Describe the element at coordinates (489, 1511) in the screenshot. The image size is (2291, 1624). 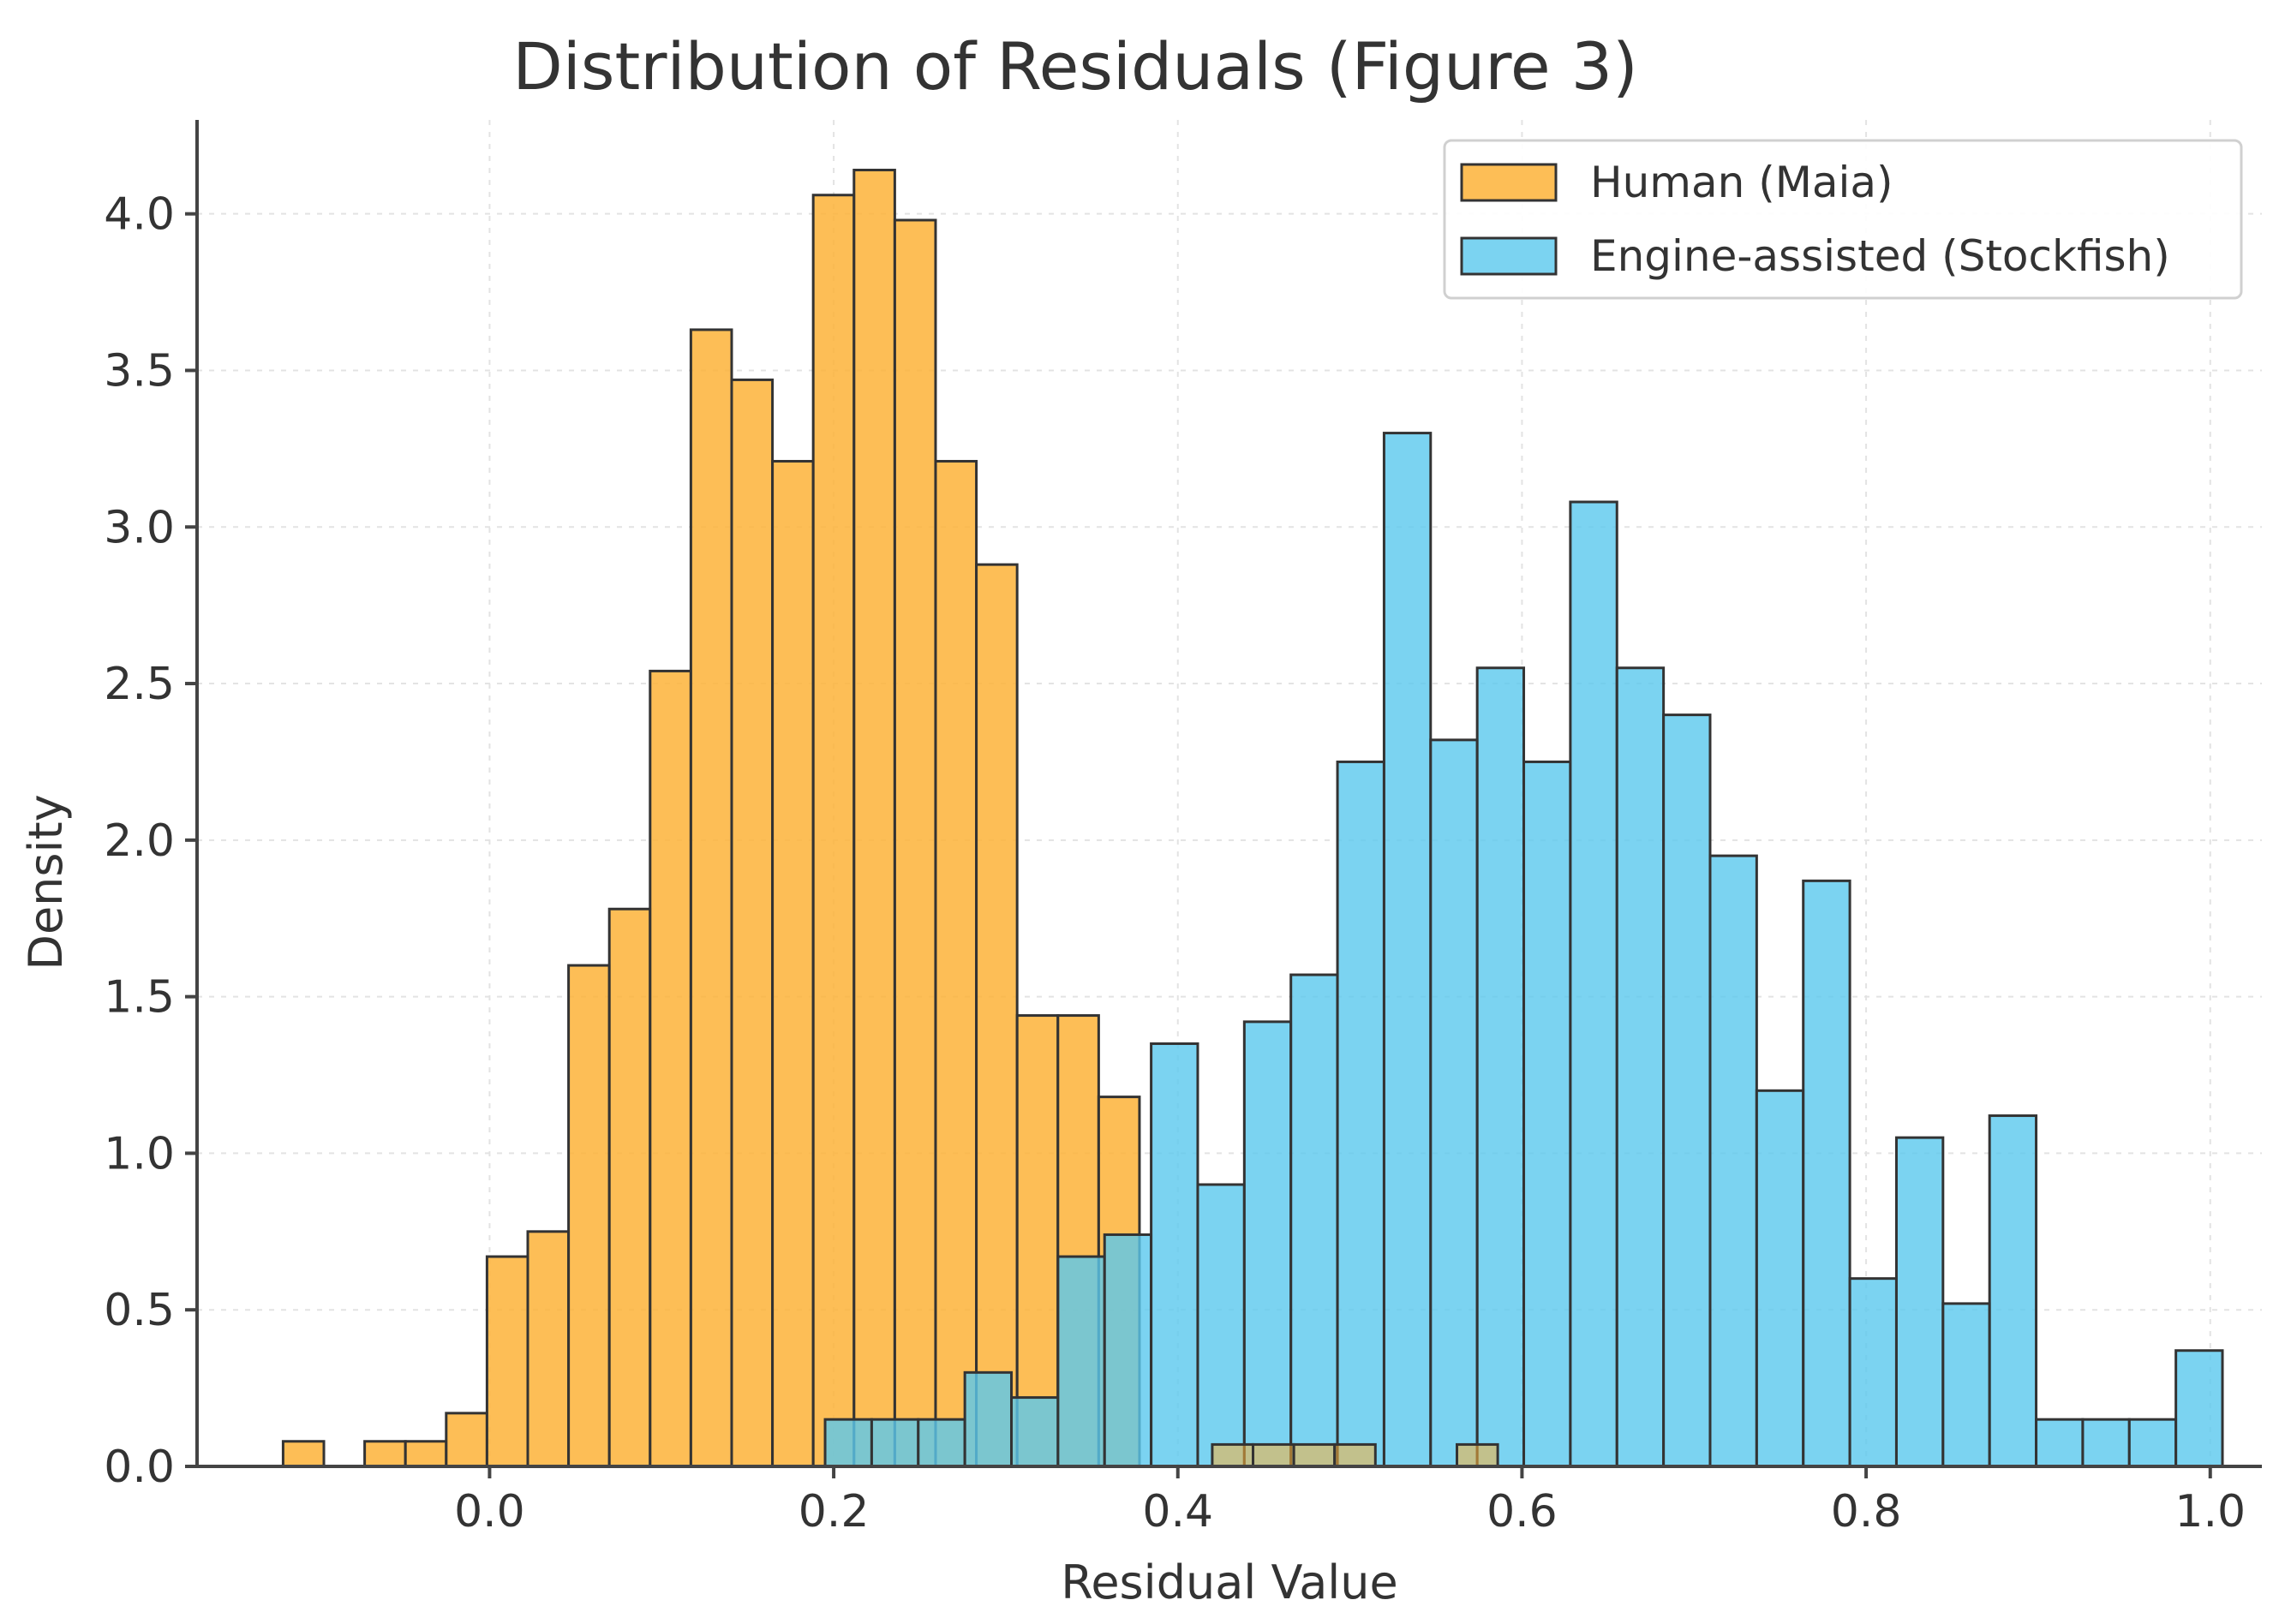
I see `x-tick-label-0: 0.0` at that location.